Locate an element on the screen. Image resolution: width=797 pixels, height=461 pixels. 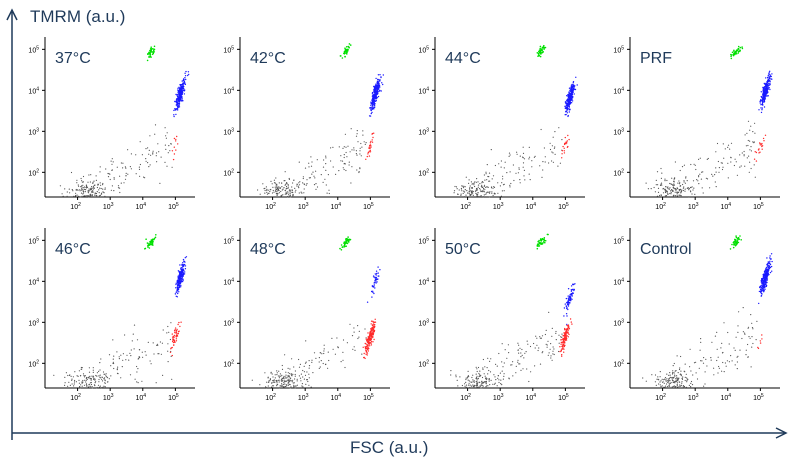
y-tick-label: 103 is located at coordinates (228, 131).